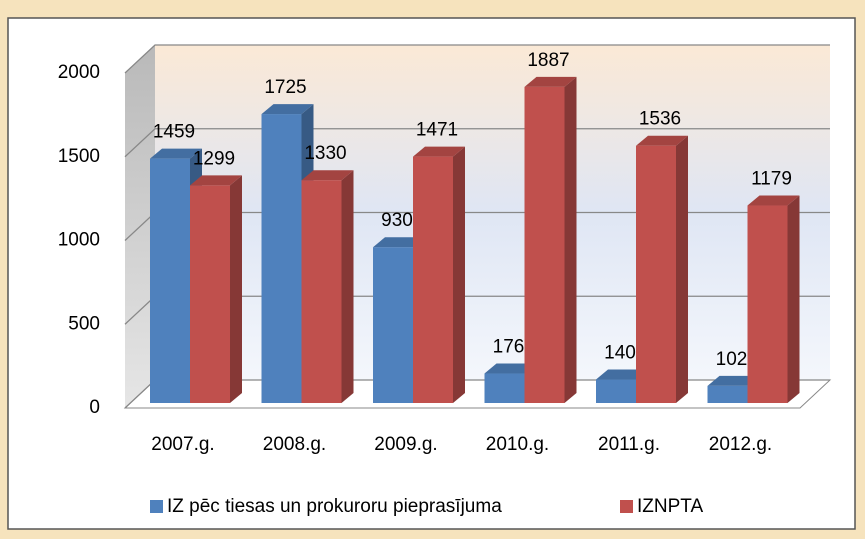 The image size is (865, 539). Describe the element at coordinates (548, 60) in the screenshot. I see `data-label: 1887` at that location.